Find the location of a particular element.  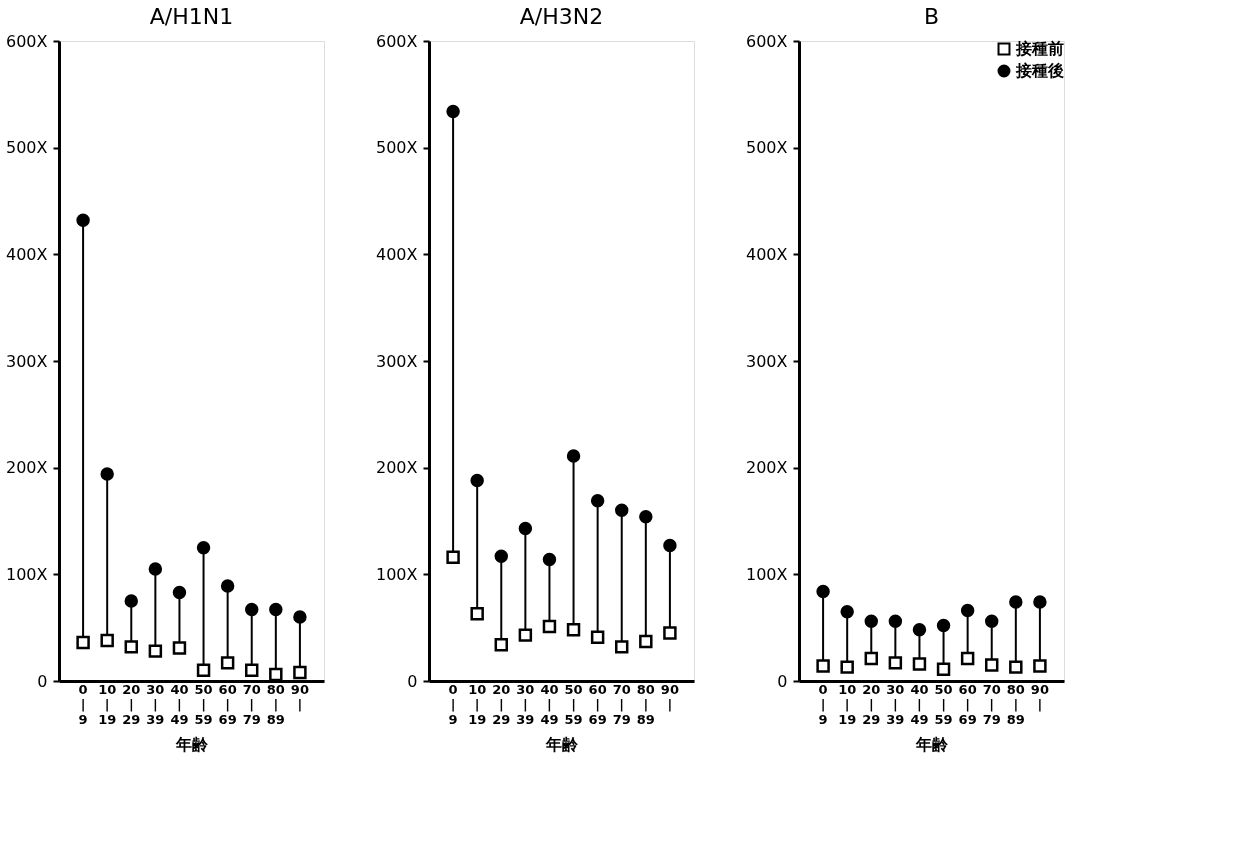

chart-title: A/H1N1 is located at coordinates (191, 16).